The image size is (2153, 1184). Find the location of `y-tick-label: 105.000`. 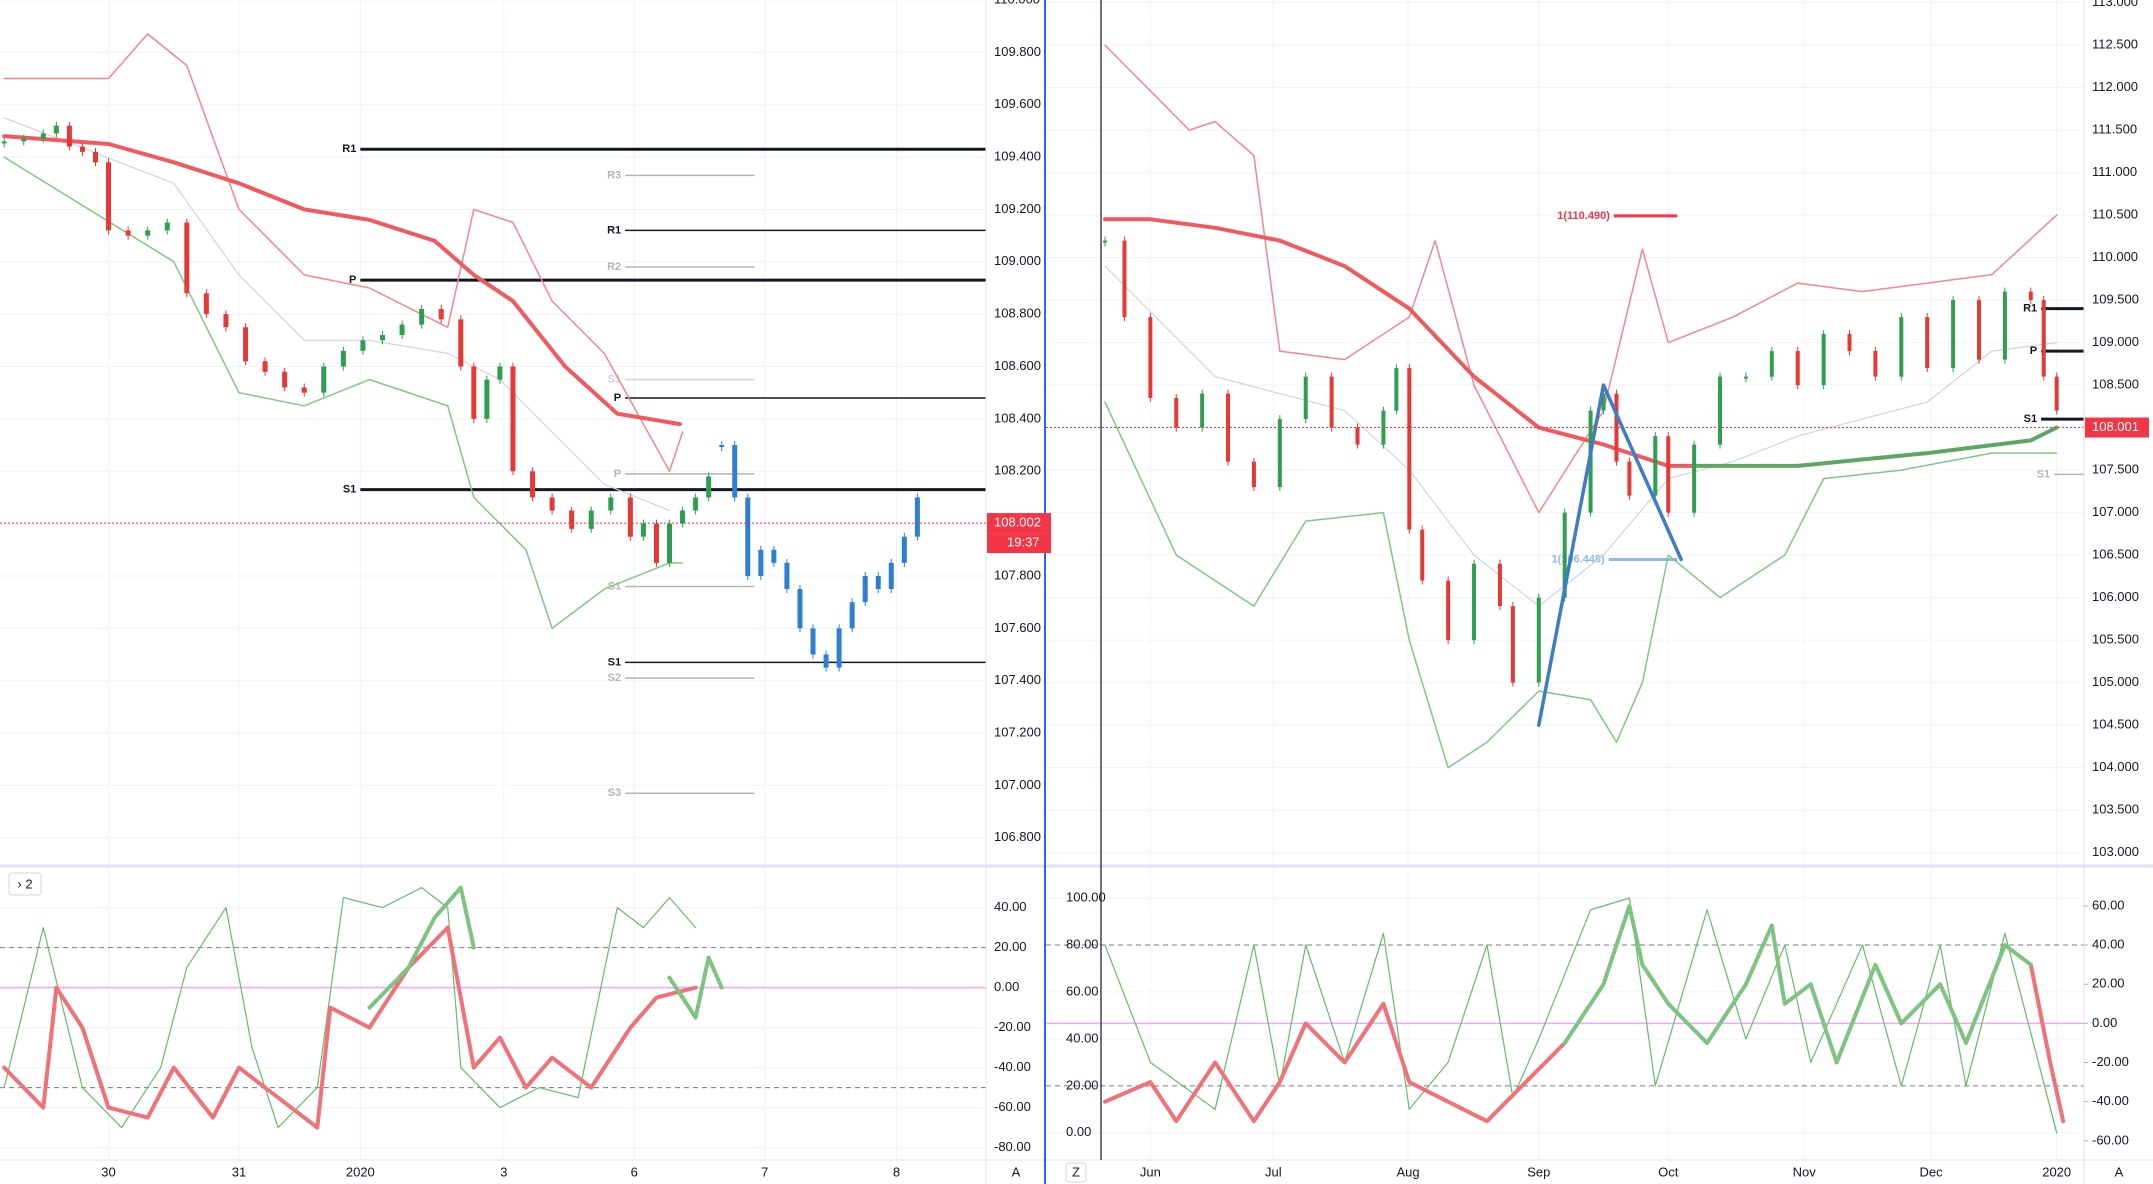

y-tick-label: 105.000 is located at coordinates (2115, 681).